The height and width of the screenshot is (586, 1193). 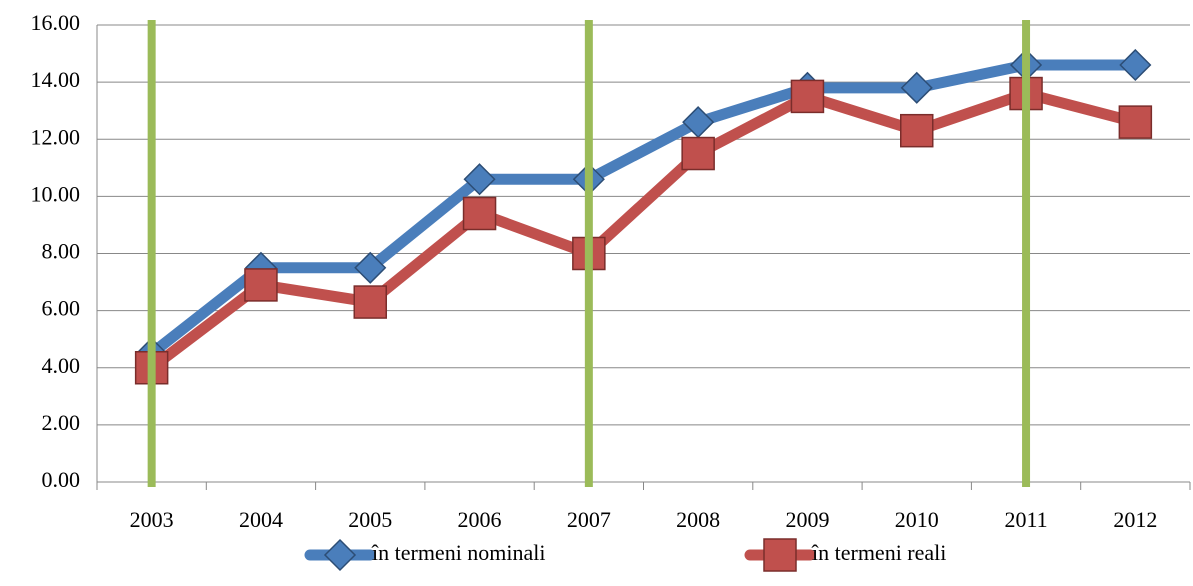 What do you see at coordinates (807, 519) in the screenshot?
I see `x-tick-label: 2009` at bounding box center [807, 519].